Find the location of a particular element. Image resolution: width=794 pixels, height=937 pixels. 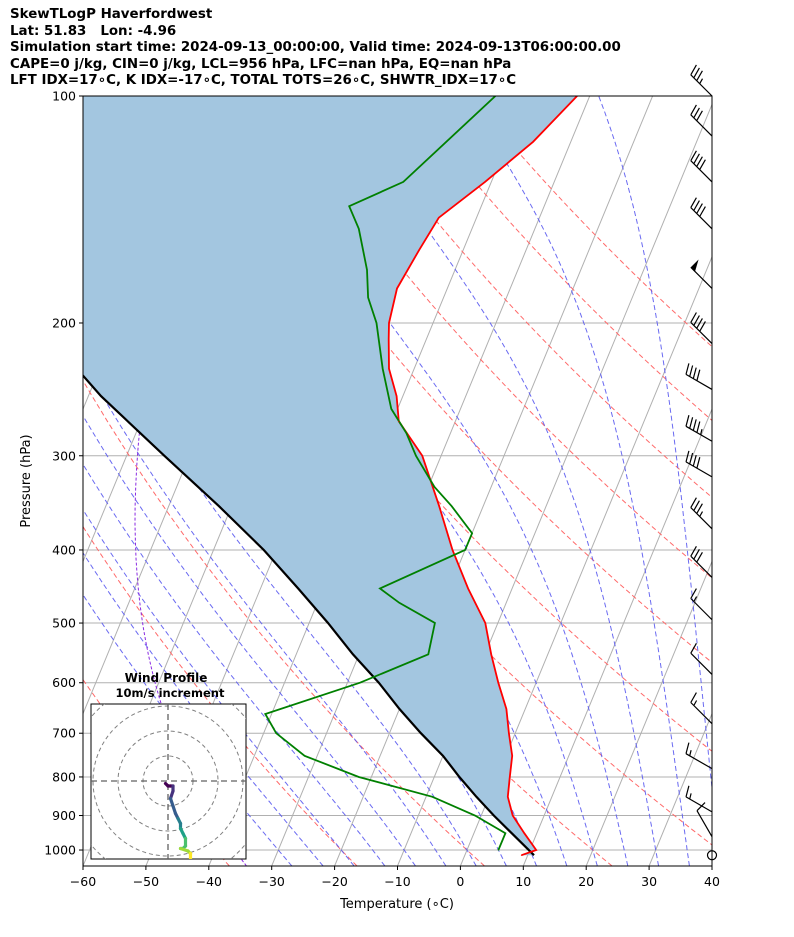

x-tick-label: 30 is located at coordinates (649, 881).